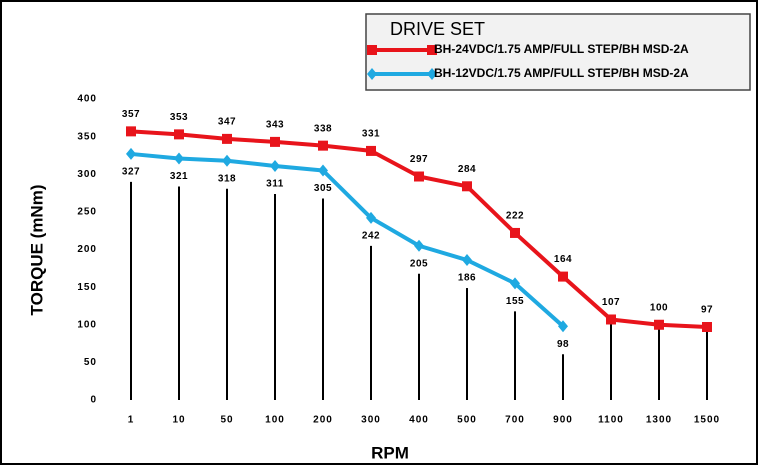  Describe the element at coordinates (87, 174) in the screenshot. I see `y-tick-label: 300` at that location.